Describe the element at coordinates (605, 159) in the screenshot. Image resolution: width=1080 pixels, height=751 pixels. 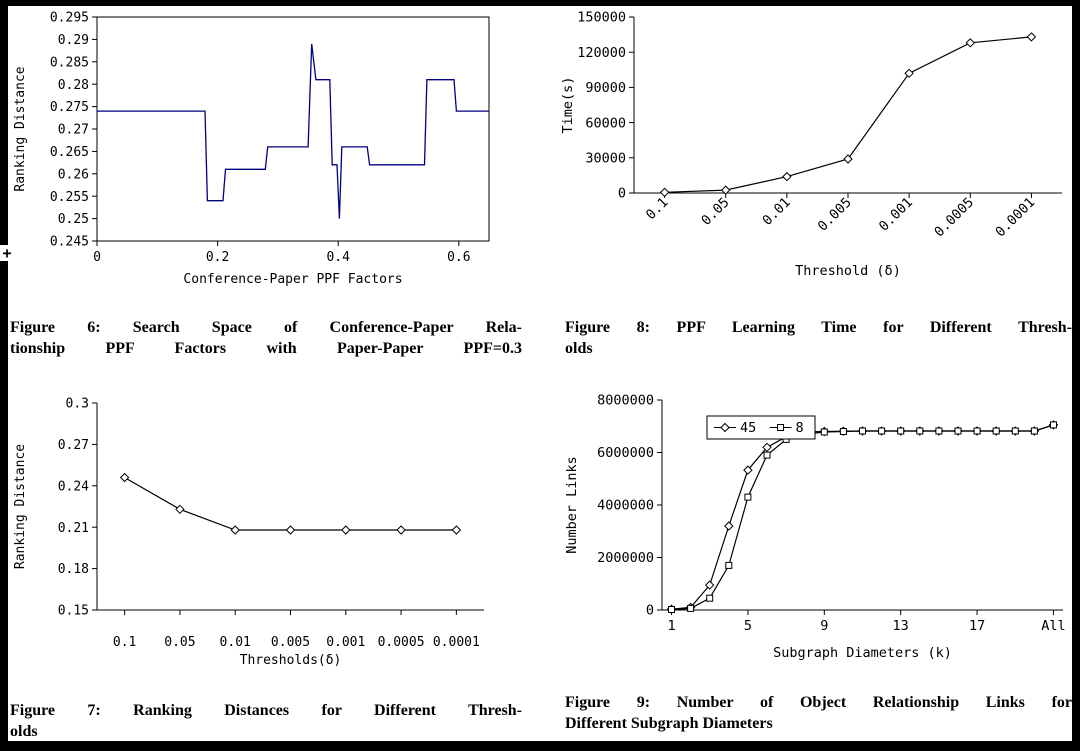
I see `y-tick-label: 30000` at that location.